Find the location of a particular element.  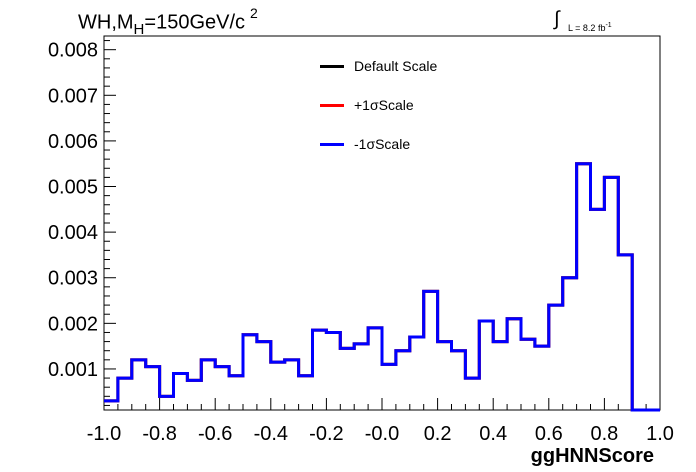

legend: Default Scale +1σScale -1σScale is located at coordinates (420, 113).